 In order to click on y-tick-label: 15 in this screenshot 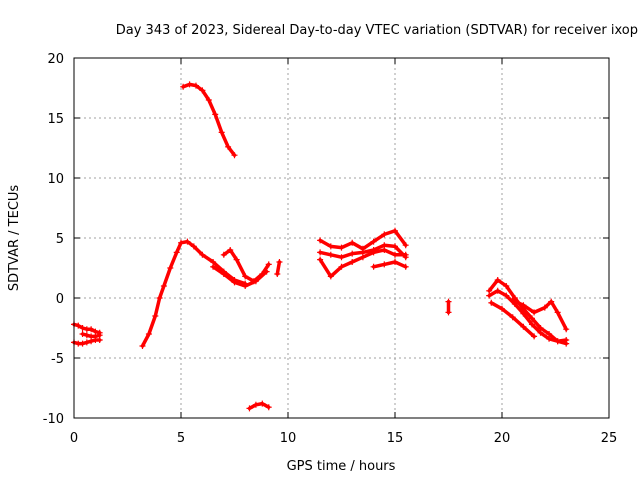, I will do `click(55, 119)`.